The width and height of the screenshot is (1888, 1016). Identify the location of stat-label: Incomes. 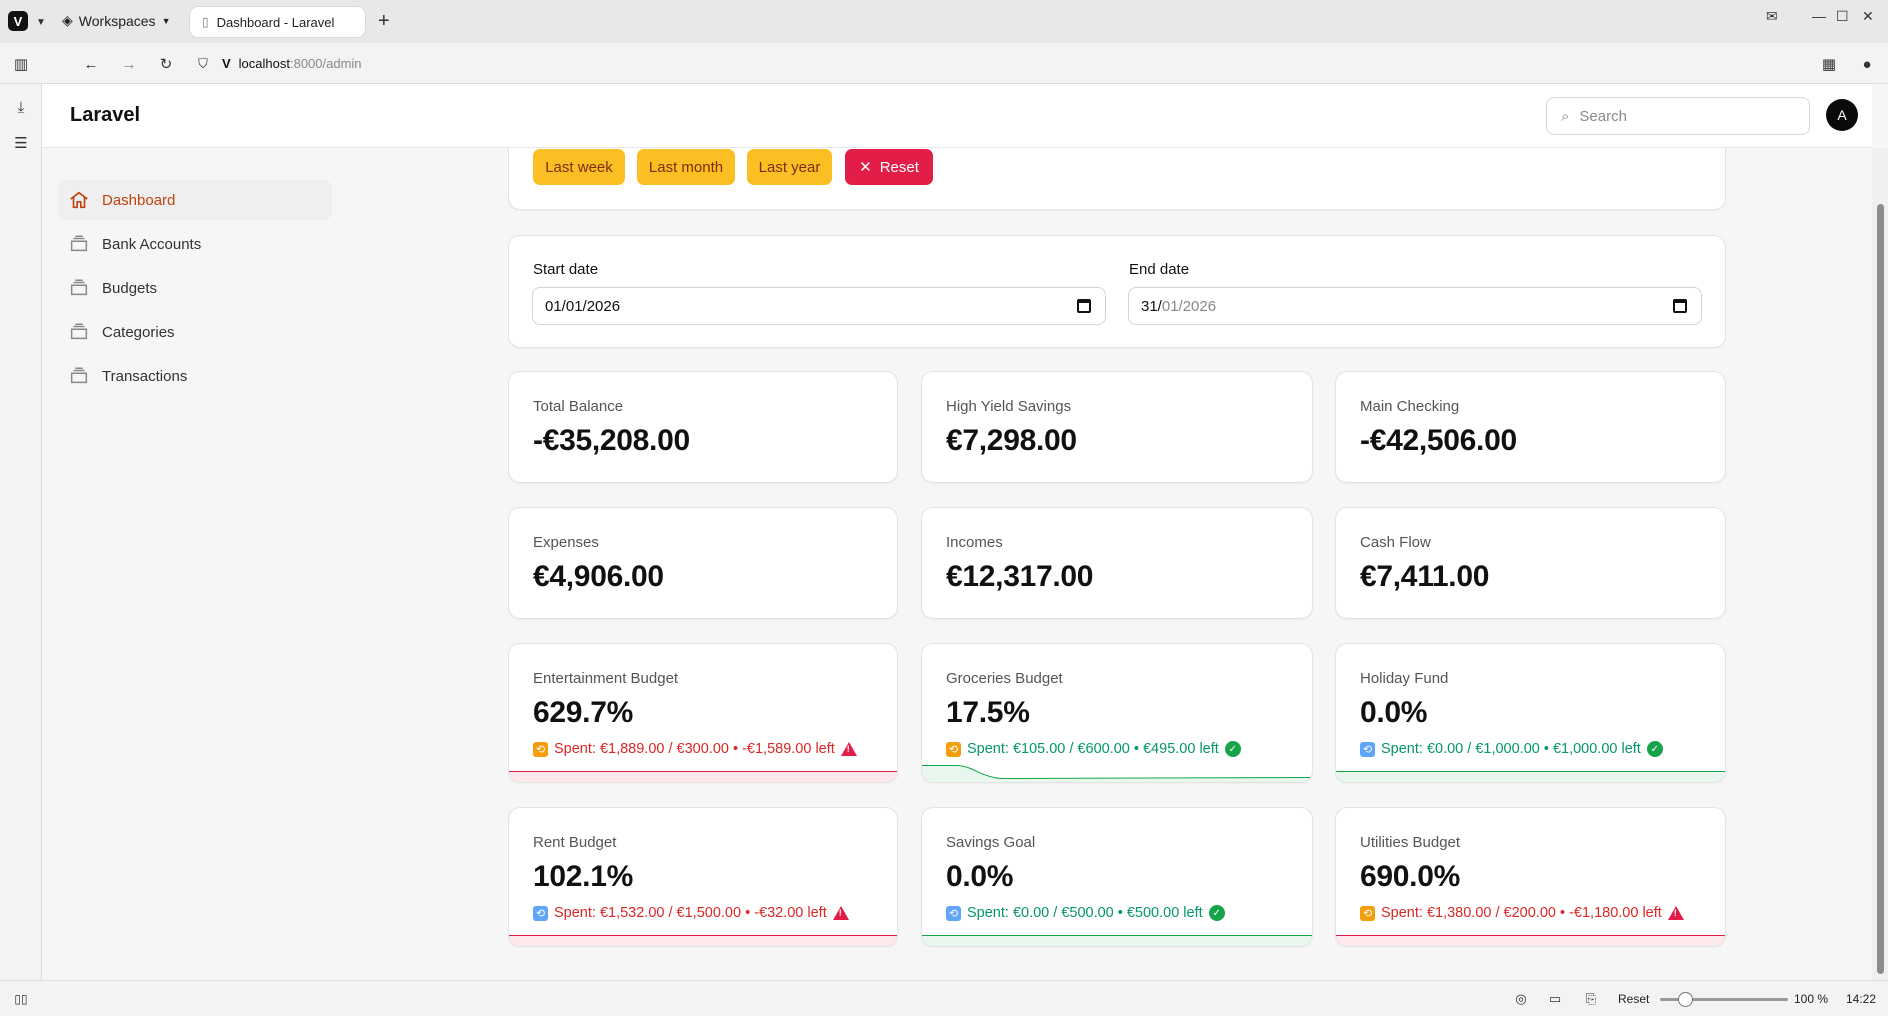
(974, 542).